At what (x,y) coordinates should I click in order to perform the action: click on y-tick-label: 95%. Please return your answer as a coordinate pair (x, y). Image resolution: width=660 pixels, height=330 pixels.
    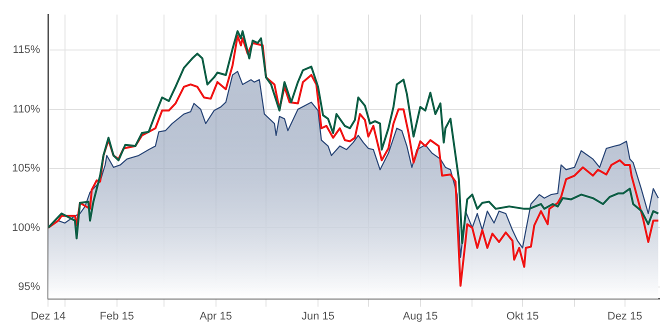
    Looking at the image, I should click on (29, 286).